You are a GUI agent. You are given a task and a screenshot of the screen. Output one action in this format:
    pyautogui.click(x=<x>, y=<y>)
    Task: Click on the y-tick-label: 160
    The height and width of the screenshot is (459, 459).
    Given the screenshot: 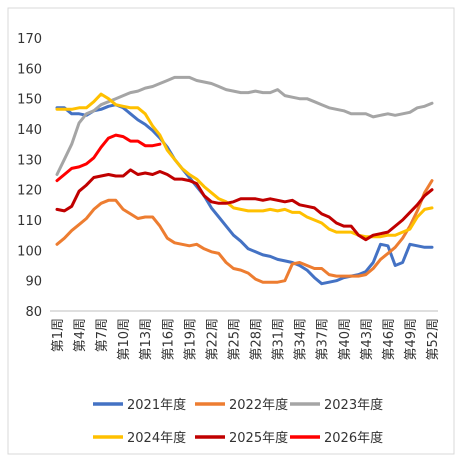 What is the action you would take?
    pyautogui.click(x=29, y=69)
    